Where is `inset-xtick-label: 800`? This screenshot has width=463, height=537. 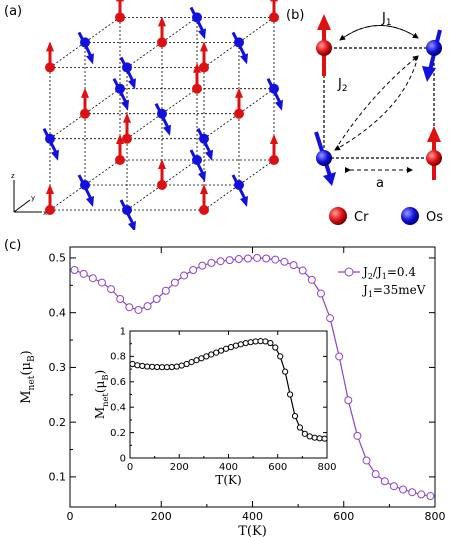
inset-xtick-label: 800 is located at coordinates (326, 467).